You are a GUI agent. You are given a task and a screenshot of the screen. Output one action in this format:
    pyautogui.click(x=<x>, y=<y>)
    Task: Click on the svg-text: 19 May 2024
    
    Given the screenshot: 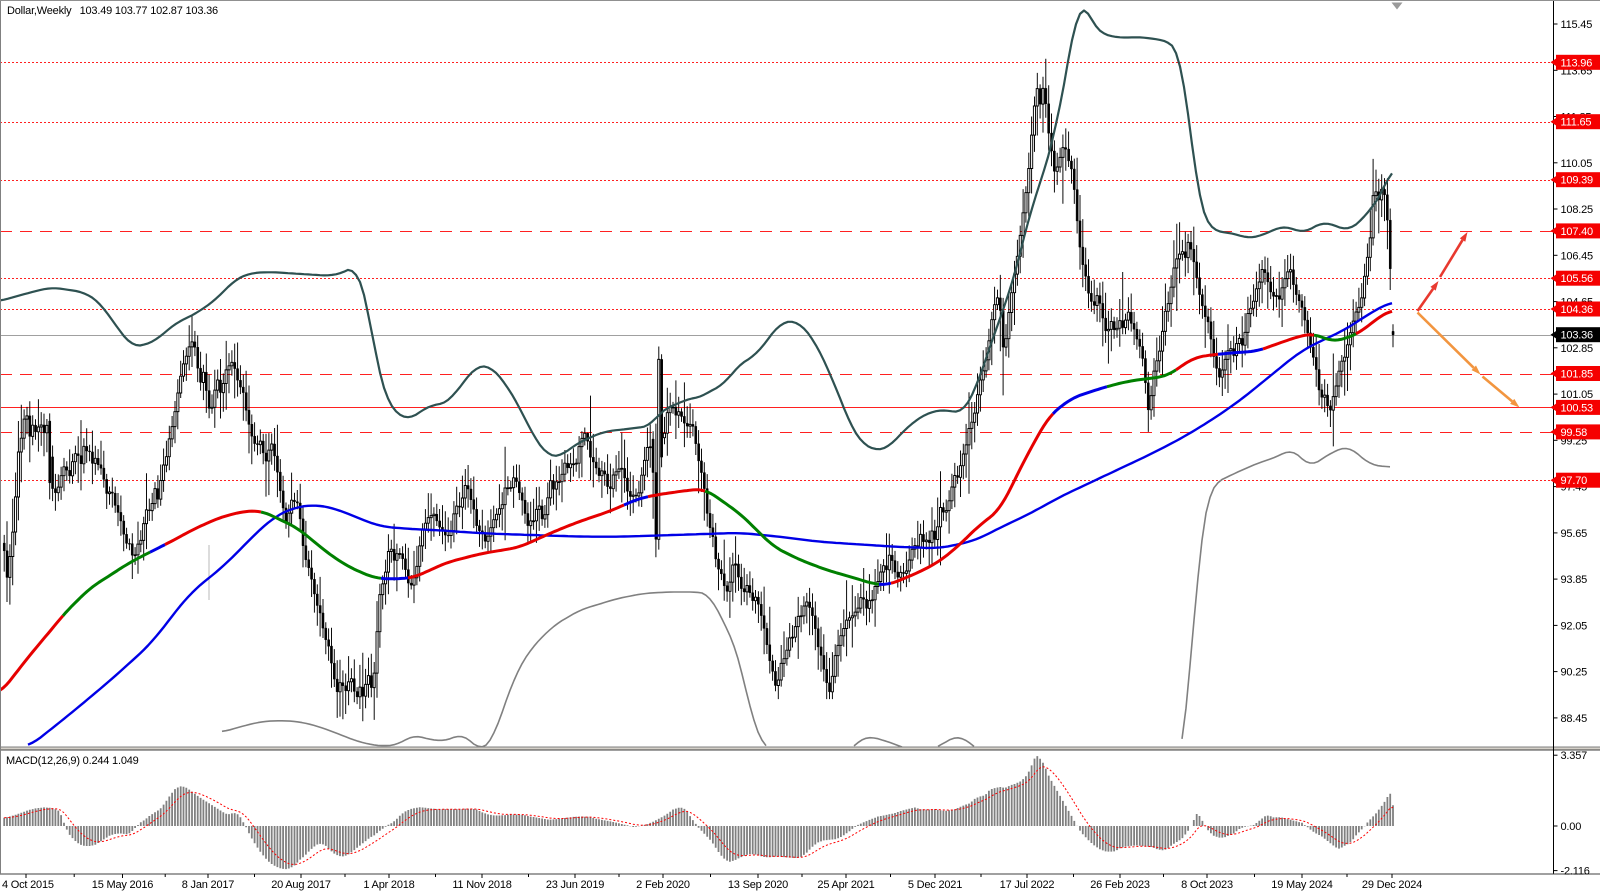 What is the action you would take?
    pyautogui.click(x=1301, y=885)
    